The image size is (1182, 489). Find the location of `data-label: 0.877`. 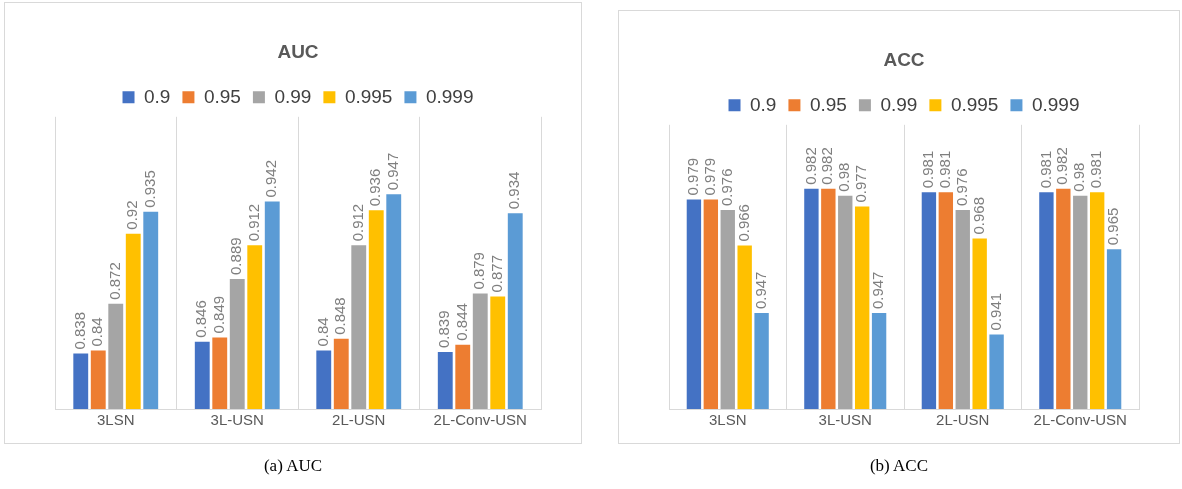

data-label: 0.877 is located at coordinates (496, 273).